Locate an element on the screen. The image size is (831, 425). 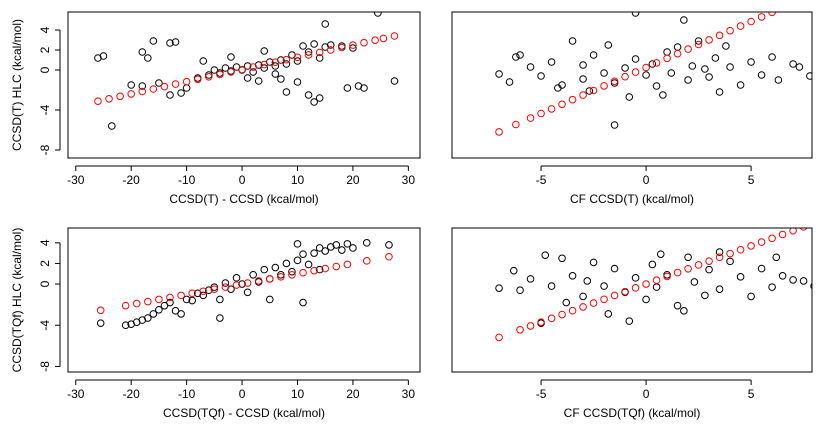
x-tick-label: 5 is located at coordinates (751, 180).